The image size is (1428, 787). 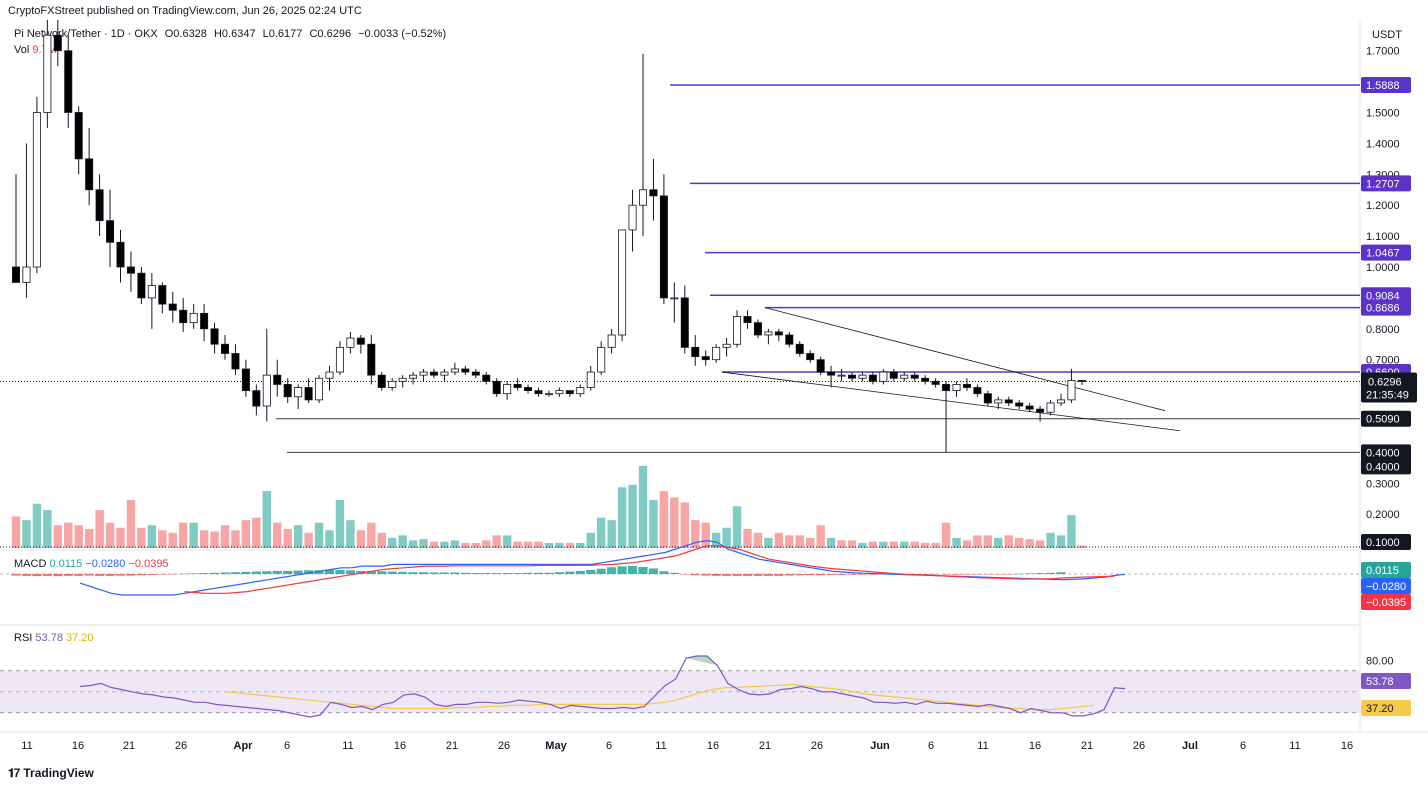 What do you see at coordinates (51, 773) in the screenshot?
I see `tradingview-logo: 𝟏7 TradingView` at bounding box center [51, 773].